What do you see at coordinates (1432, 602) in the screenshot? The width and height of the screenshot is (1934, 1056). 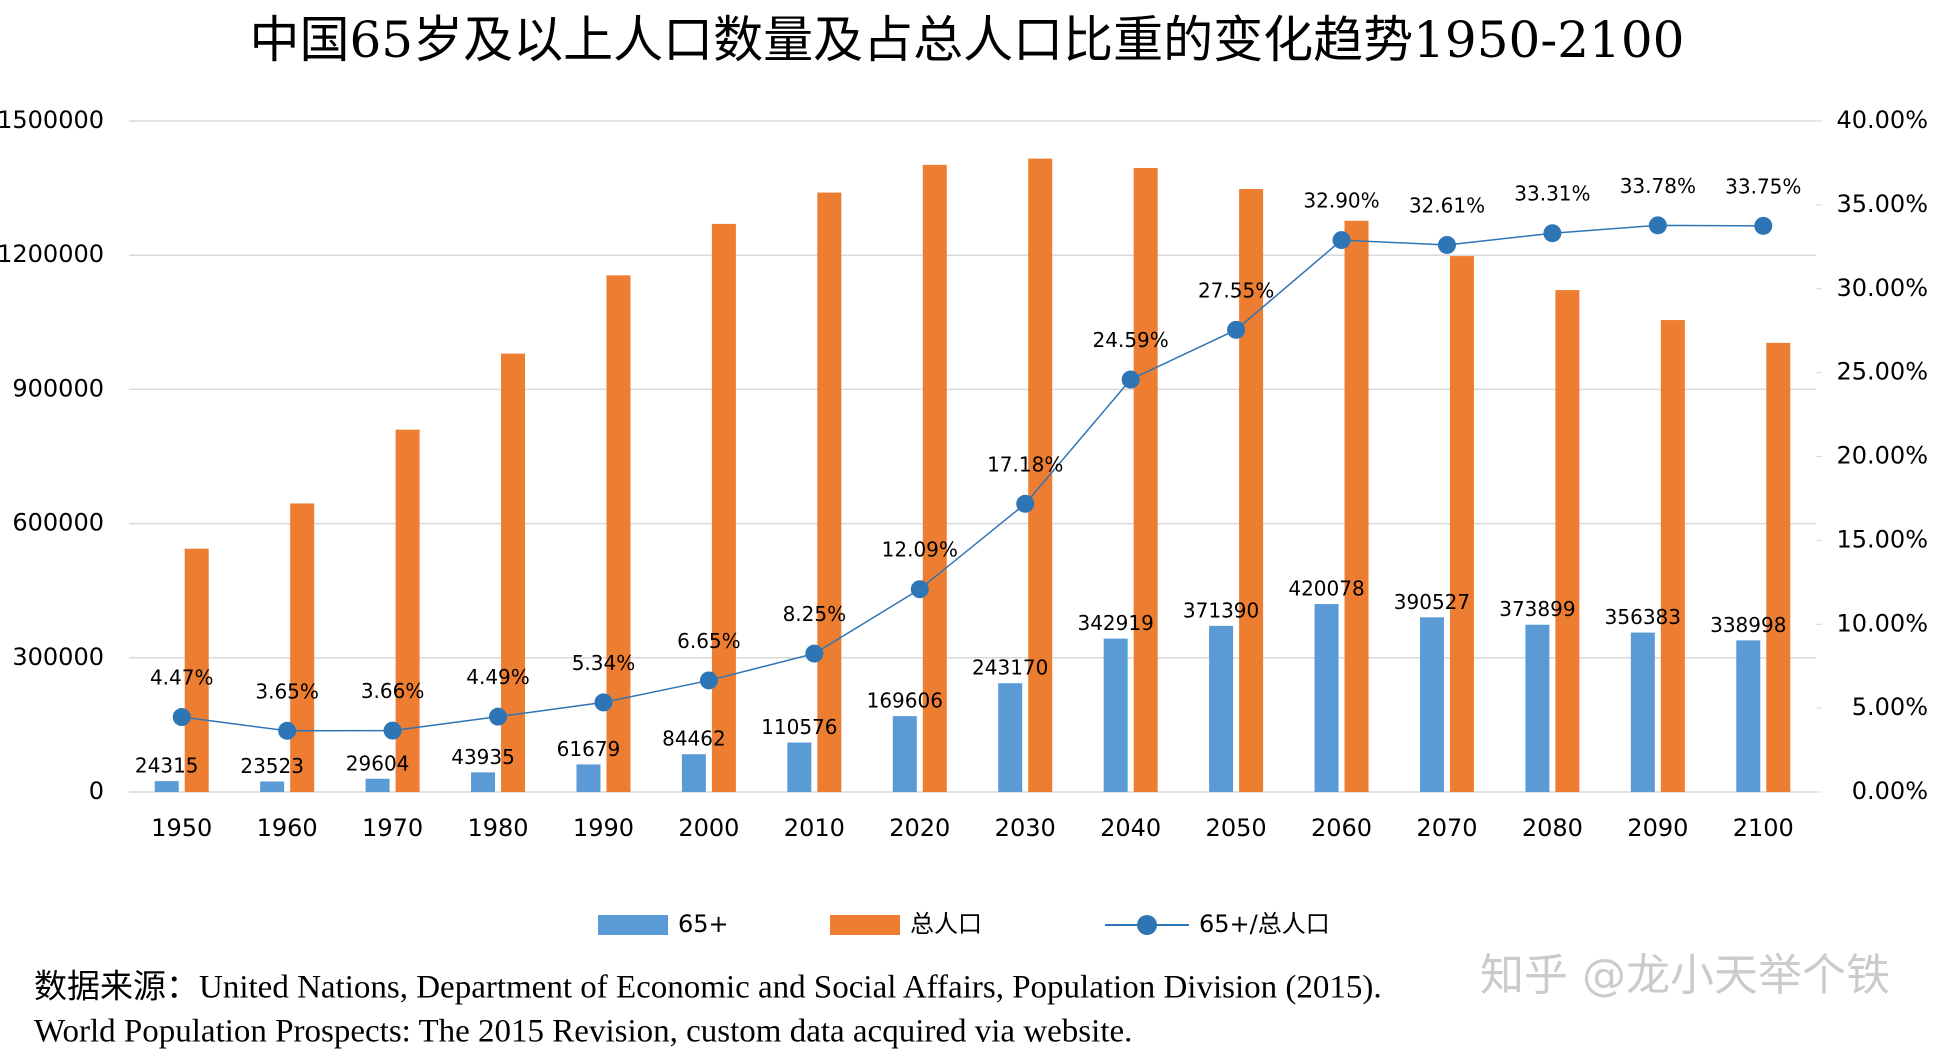 I see `data-label: 390527` at bounding box center [1432, 602].